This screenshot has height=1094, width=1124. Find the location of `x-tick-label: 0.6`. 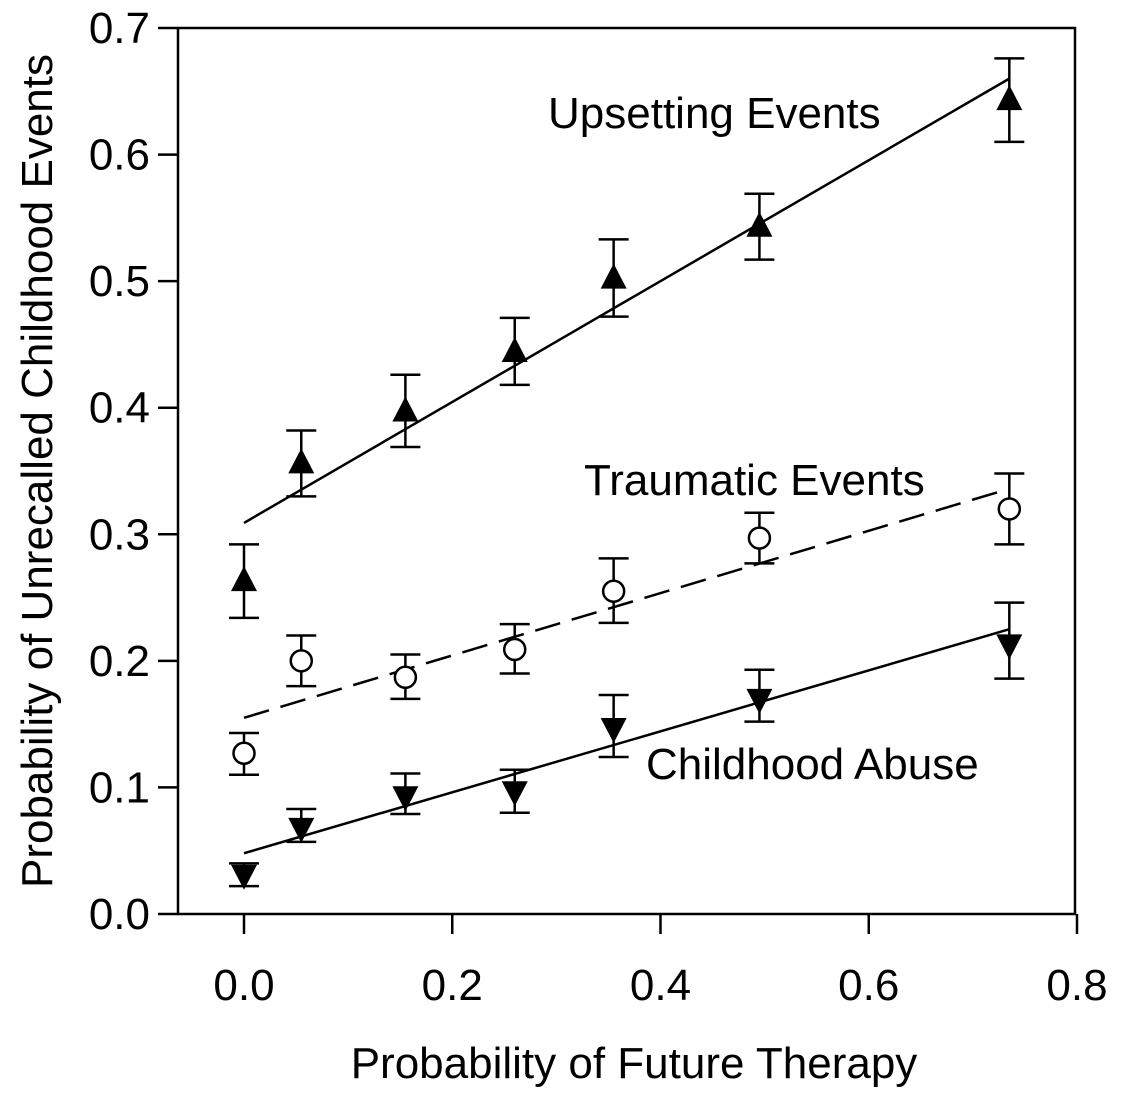

x-tick-label: 0.6 is located at coordinates (868, 985).